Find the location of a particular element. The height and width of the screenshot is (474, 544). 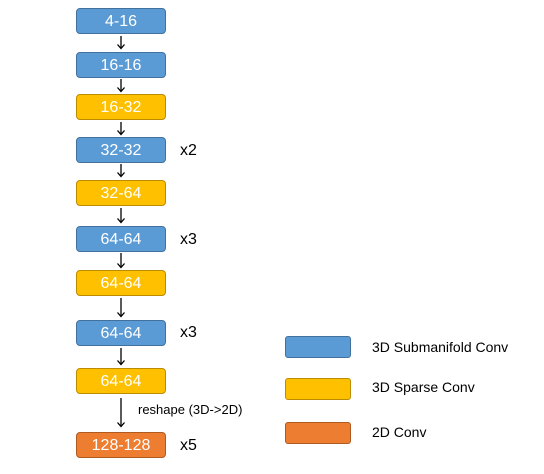

block-64-64-c: 64-64 is located at coordinates (121, 333).